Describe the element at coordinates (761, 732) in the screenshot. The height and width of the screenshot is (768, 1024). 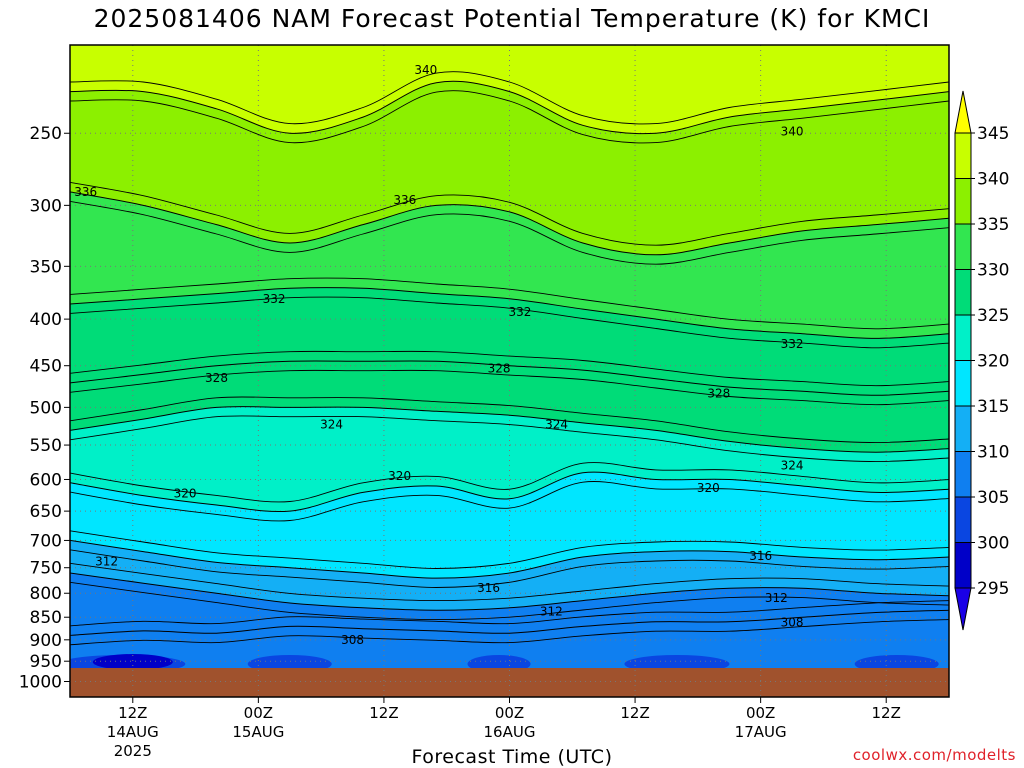
I see `x-tick-date: 17AUG` at that location.